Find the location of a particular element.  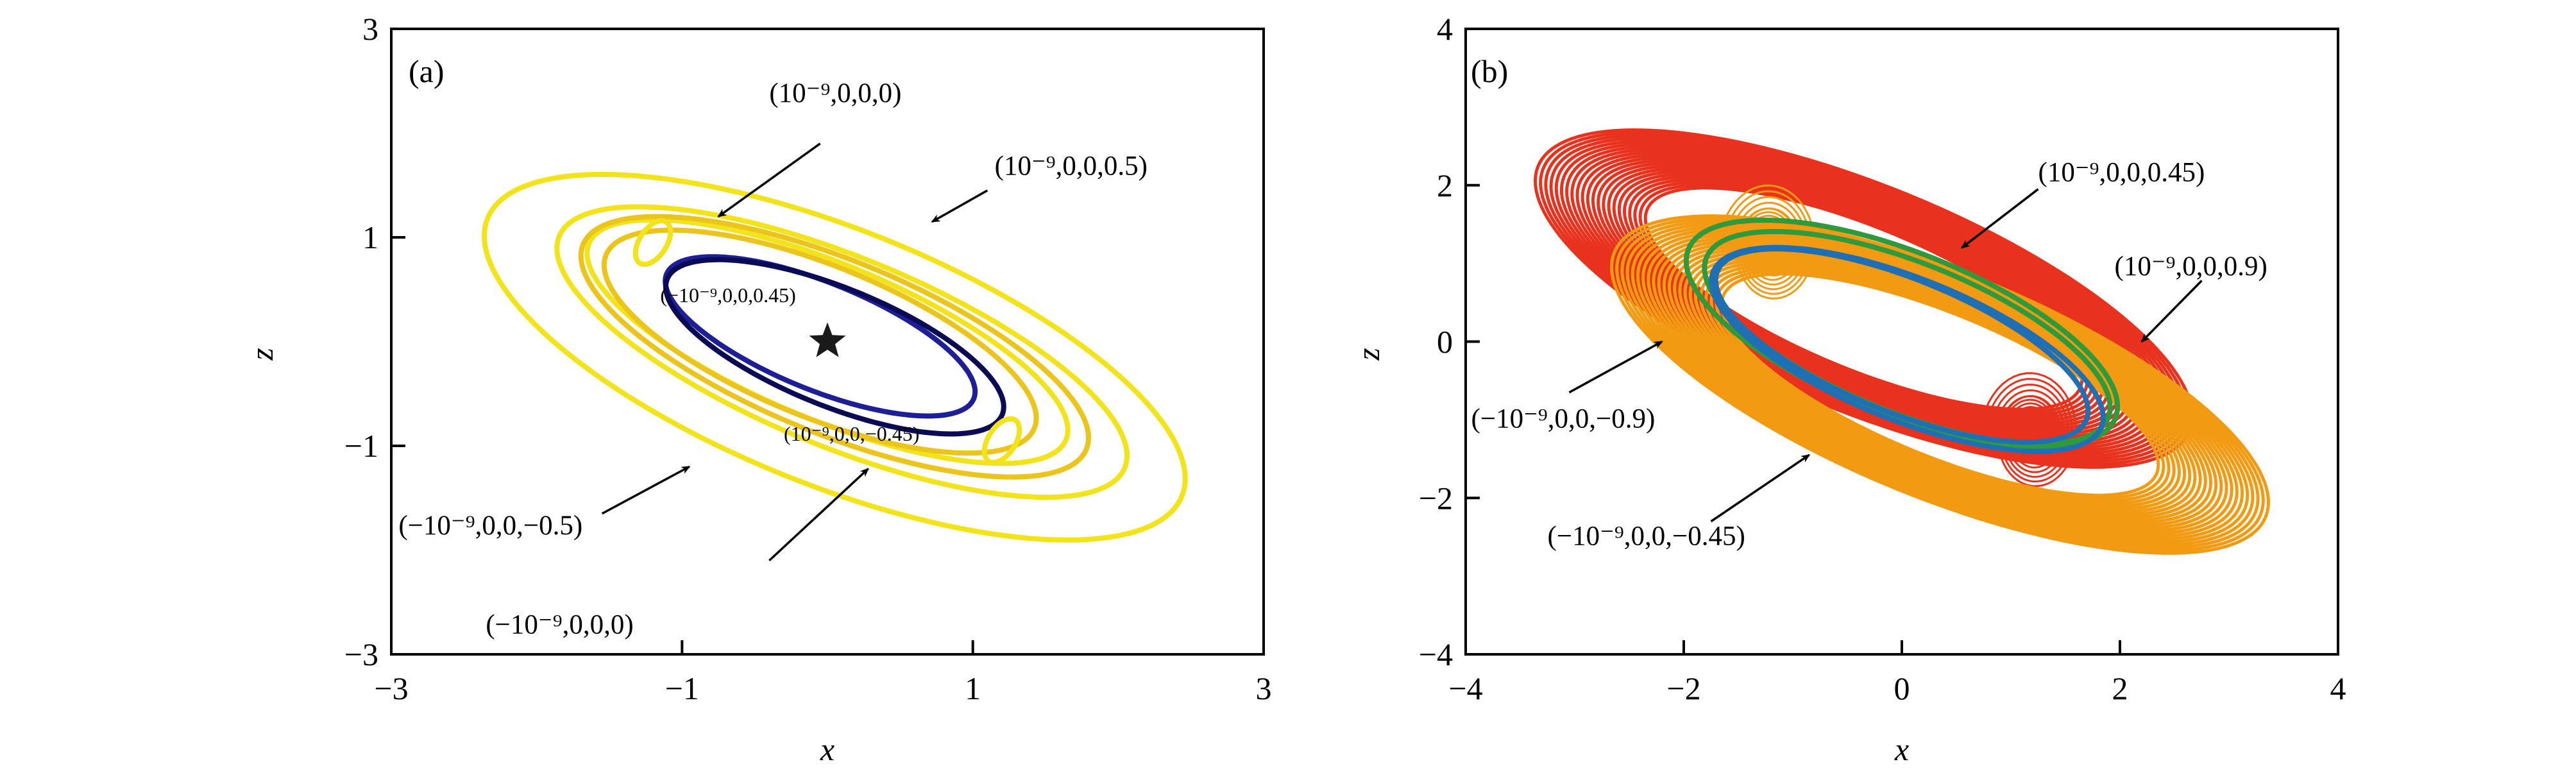

y-tick-label: −1 is located at coordinates (361, 446).